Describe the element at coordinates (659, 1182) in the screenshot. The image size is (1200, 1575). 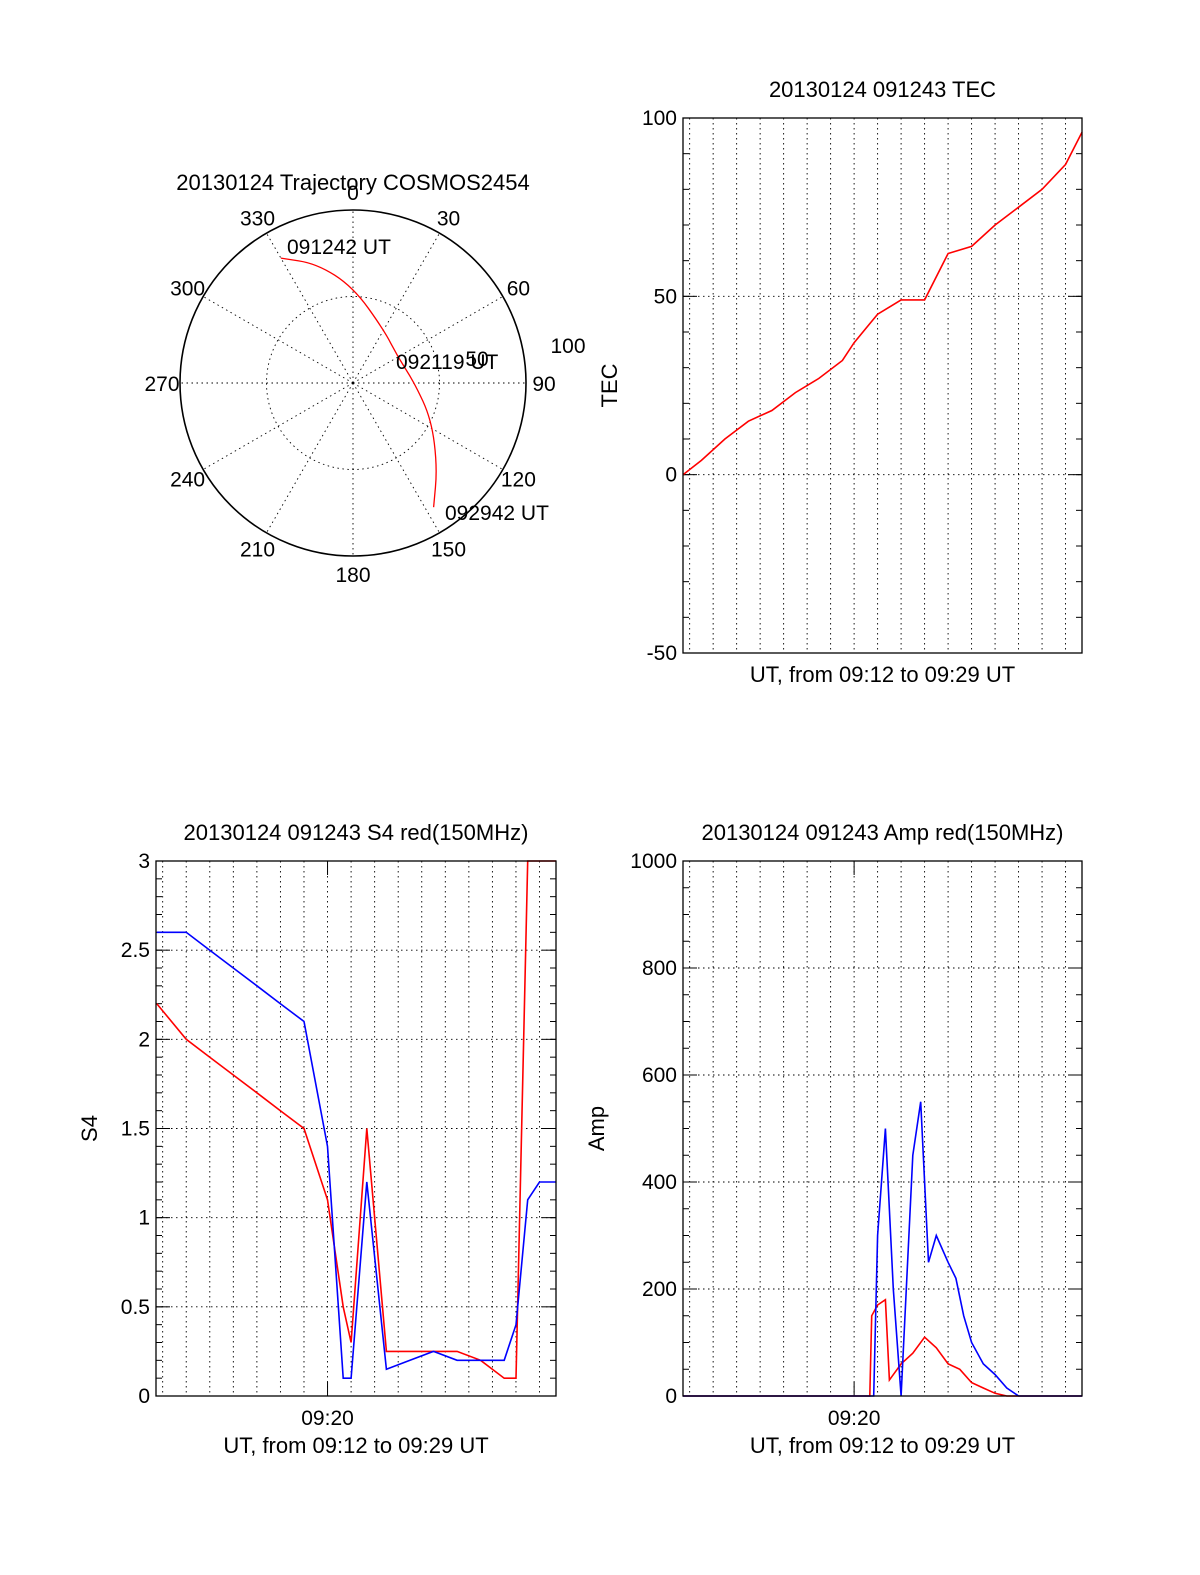
I see `y-tick-label: 400` at that location.